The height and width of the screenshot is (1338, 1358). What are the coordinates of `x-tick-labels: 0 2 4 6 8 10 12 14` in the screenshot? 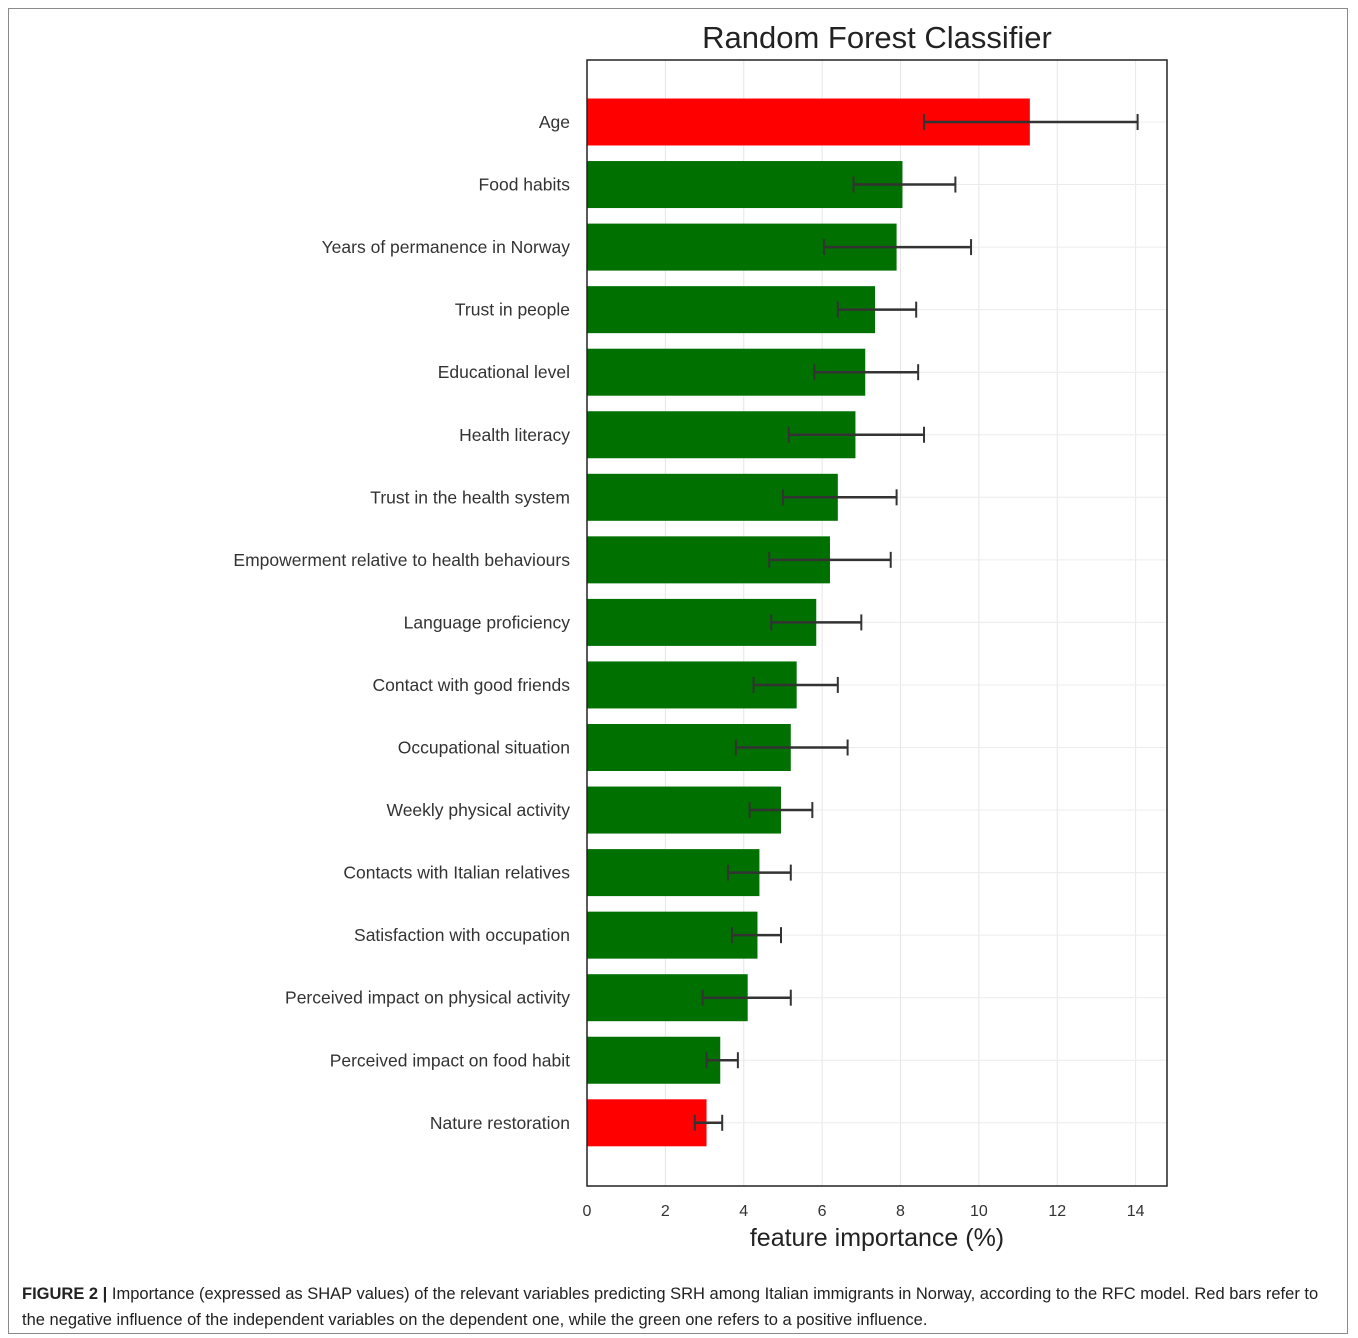 It's located at (864, 1211).